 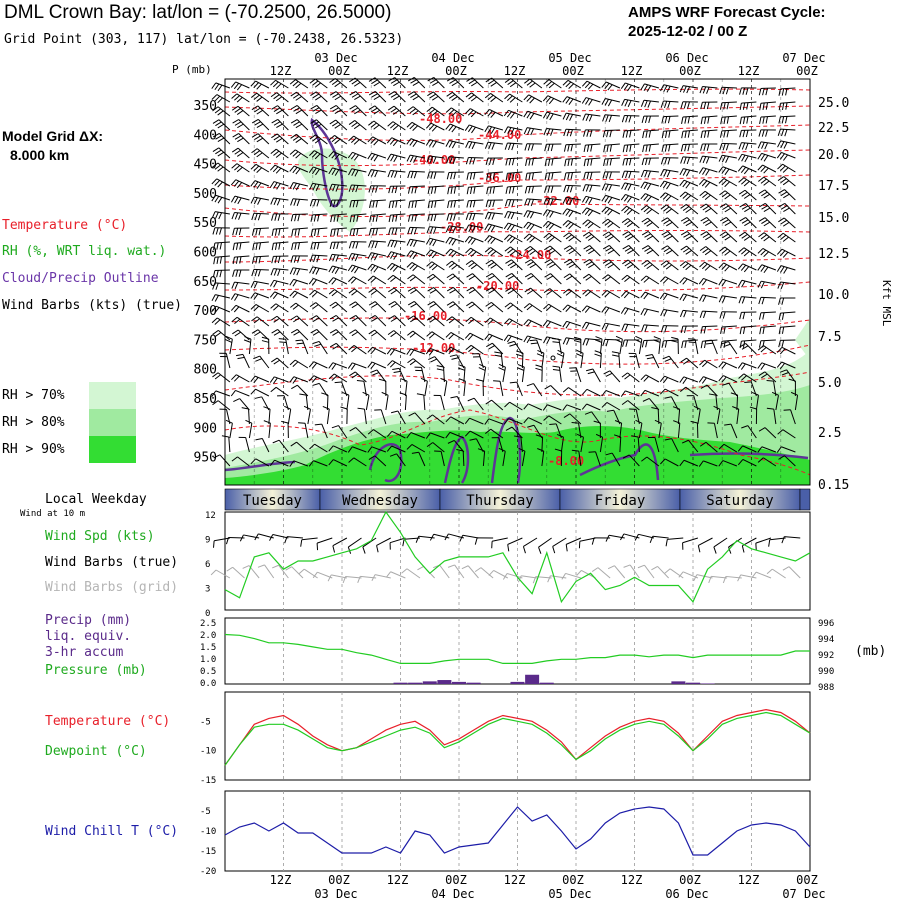 I want to click on surface-wind-barb, so click(x=646, y=536).